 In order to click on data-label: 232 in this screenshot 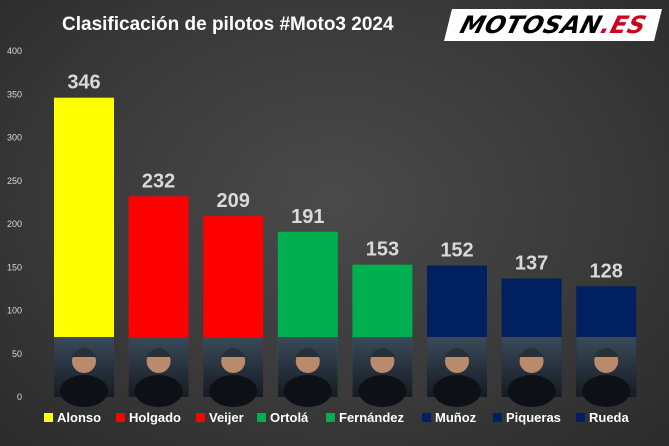, I will do `click(158, 181)`.